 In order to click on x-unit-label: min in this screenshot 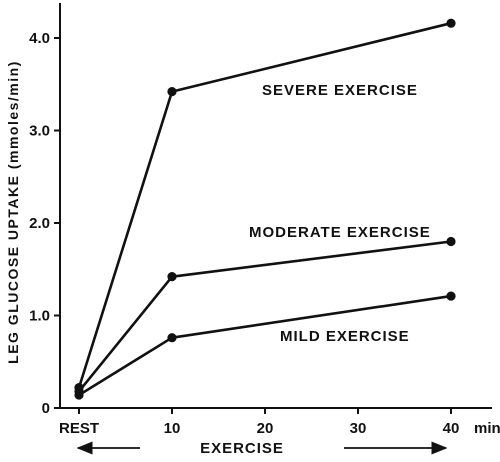, I will do `click(487, 428)`.